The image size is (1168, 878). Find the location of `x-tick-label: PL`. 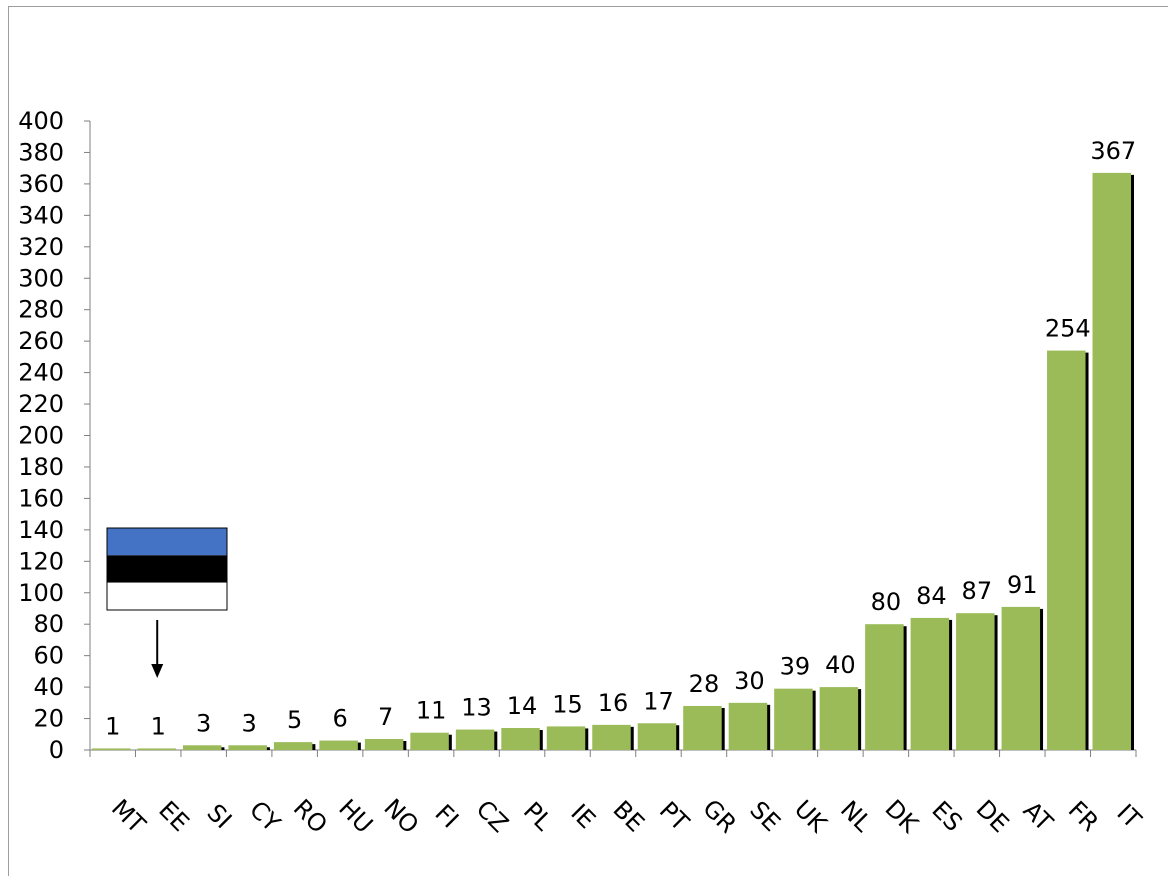

x-tick-label: PL is located at coordinates (538, 817).